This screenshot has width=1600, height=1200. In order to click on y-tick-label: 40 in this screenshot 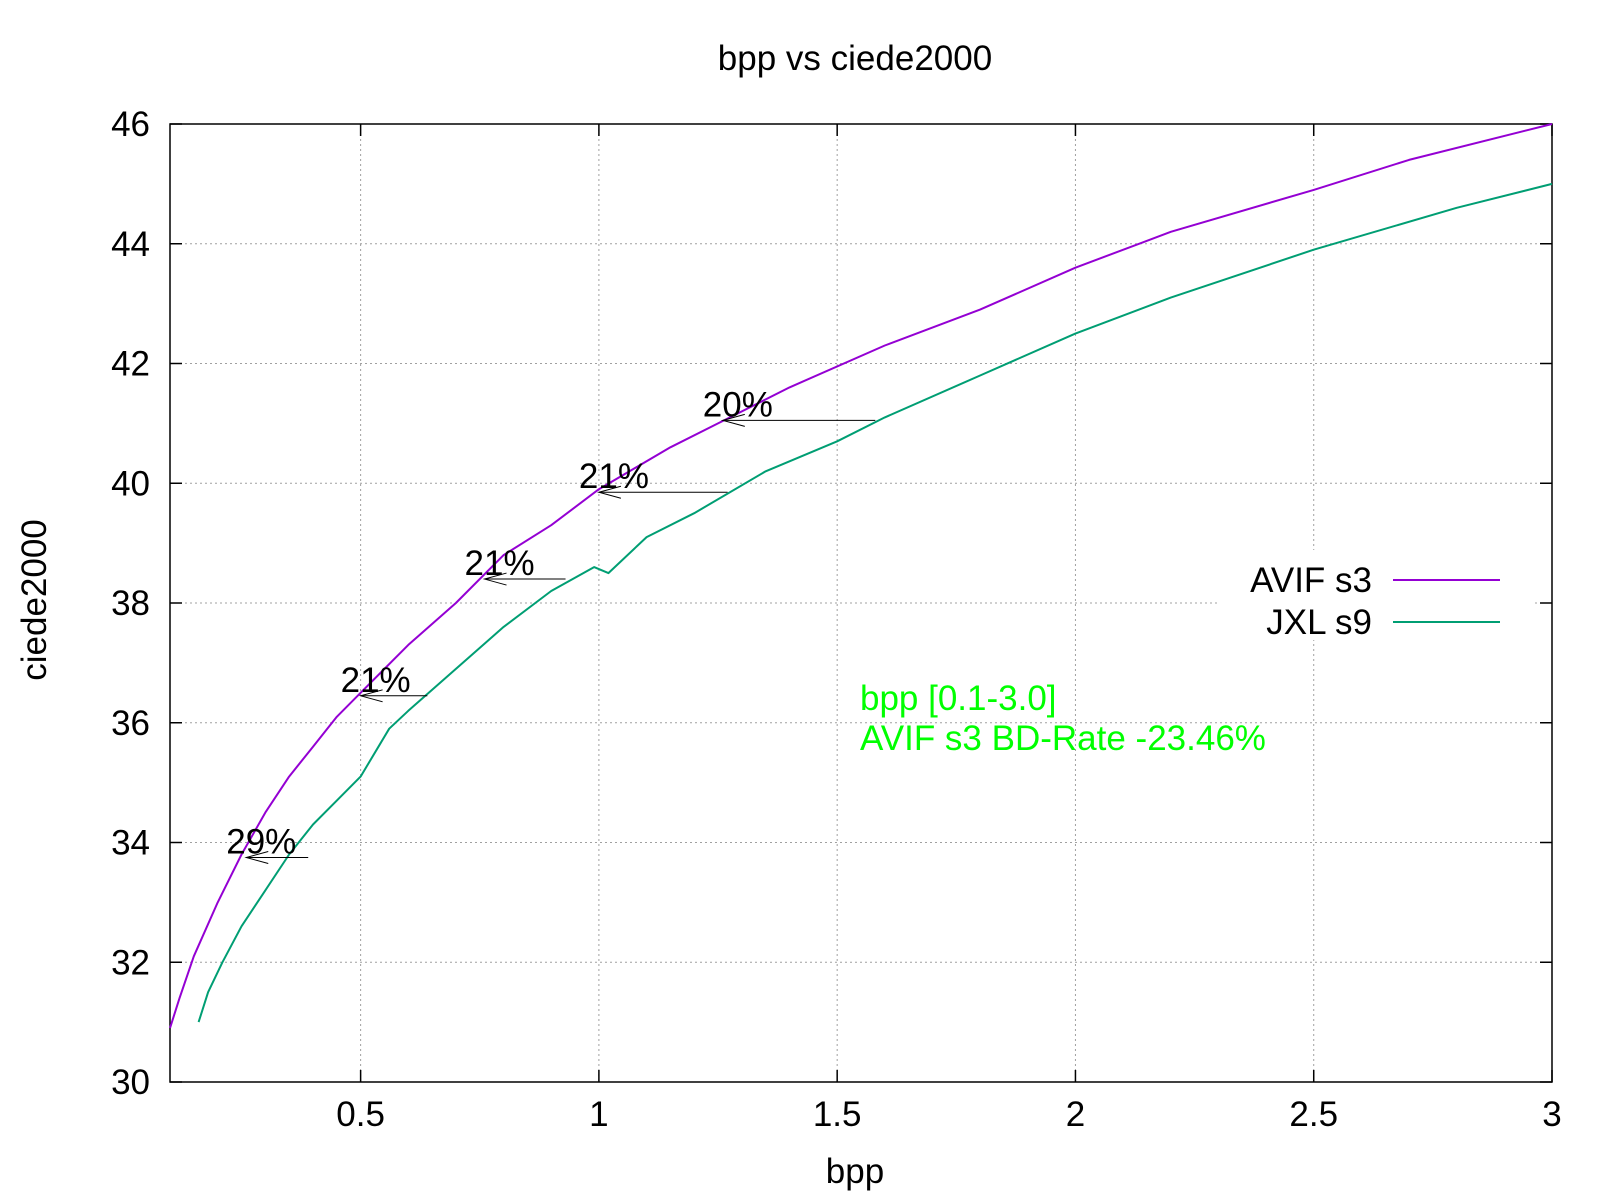, I will do `click(130, 483)`.